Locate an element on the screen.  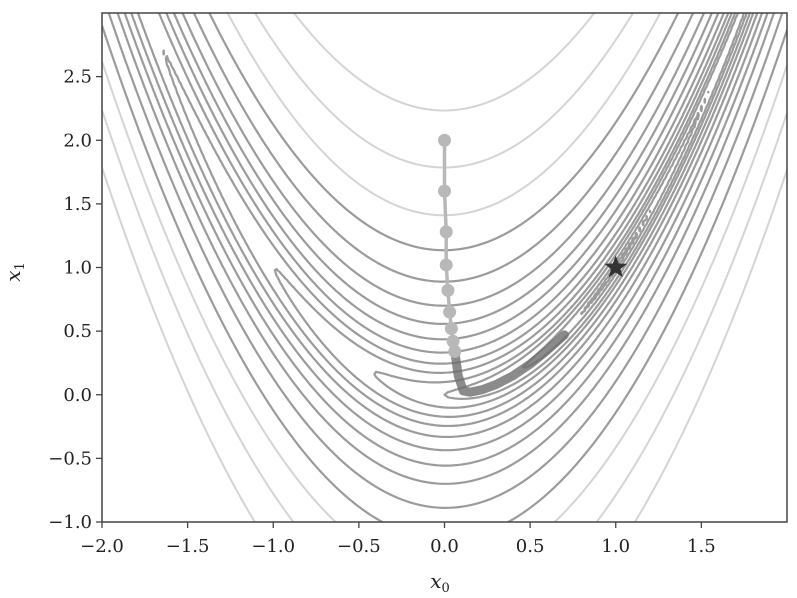
y-tick-label: −1.0 is located at coordinates (70, 522).